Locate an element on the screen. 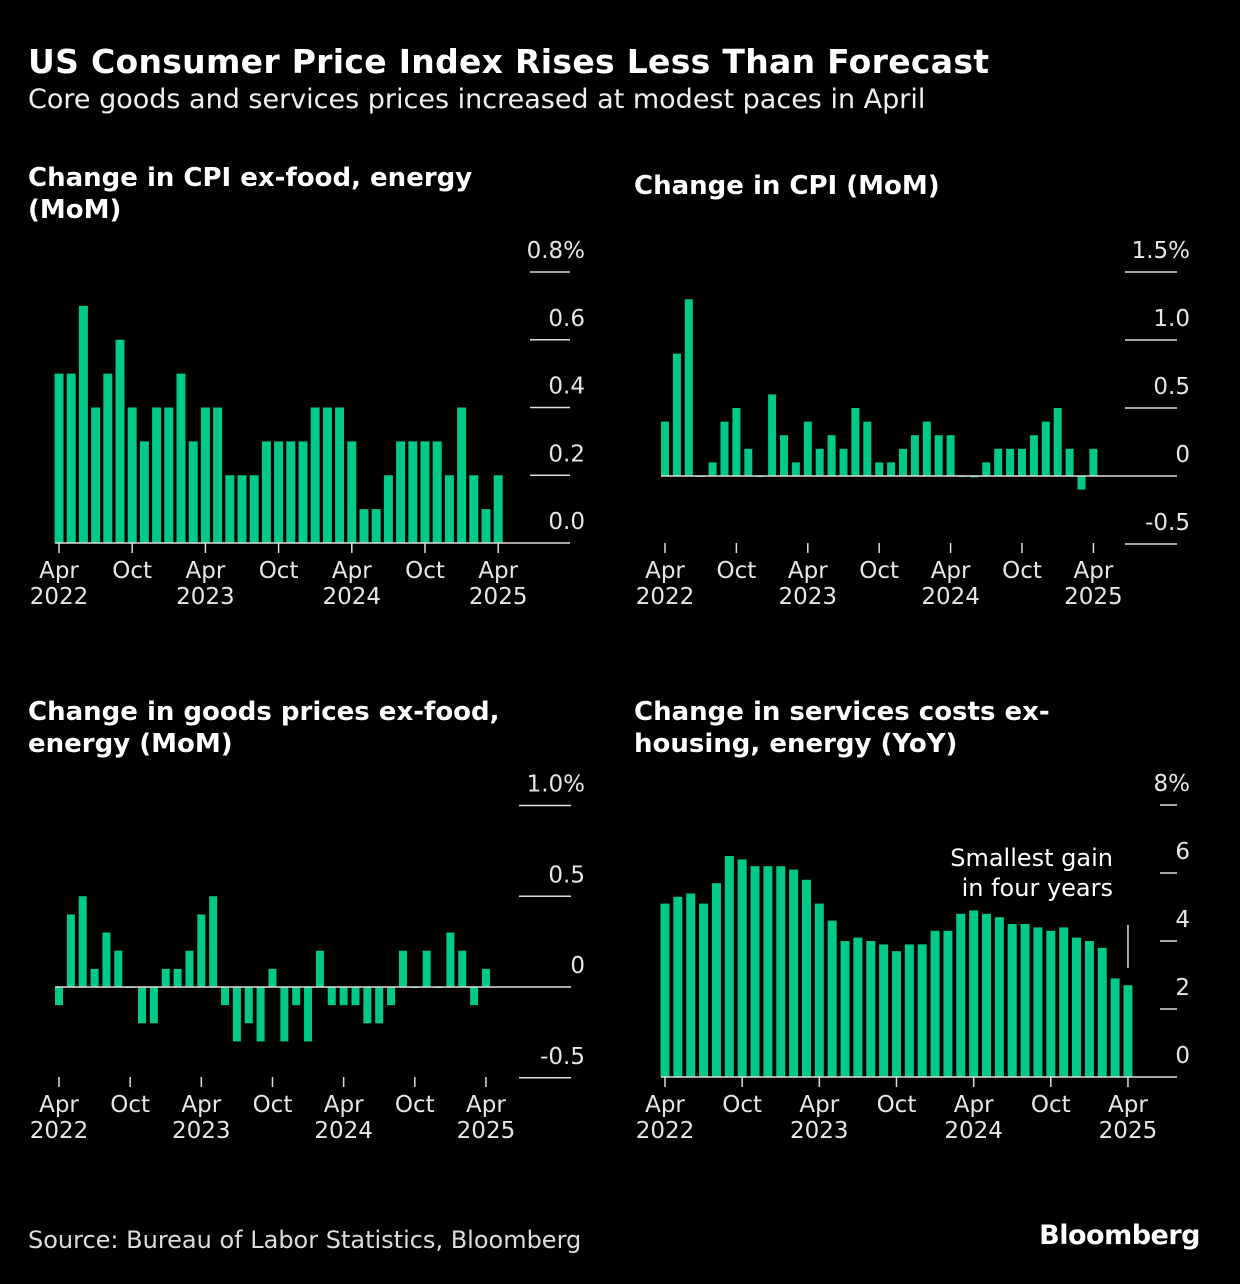 The image size is (1240, 1284). y-tick-label: -0.5 is located at coordinates (562, 1057).